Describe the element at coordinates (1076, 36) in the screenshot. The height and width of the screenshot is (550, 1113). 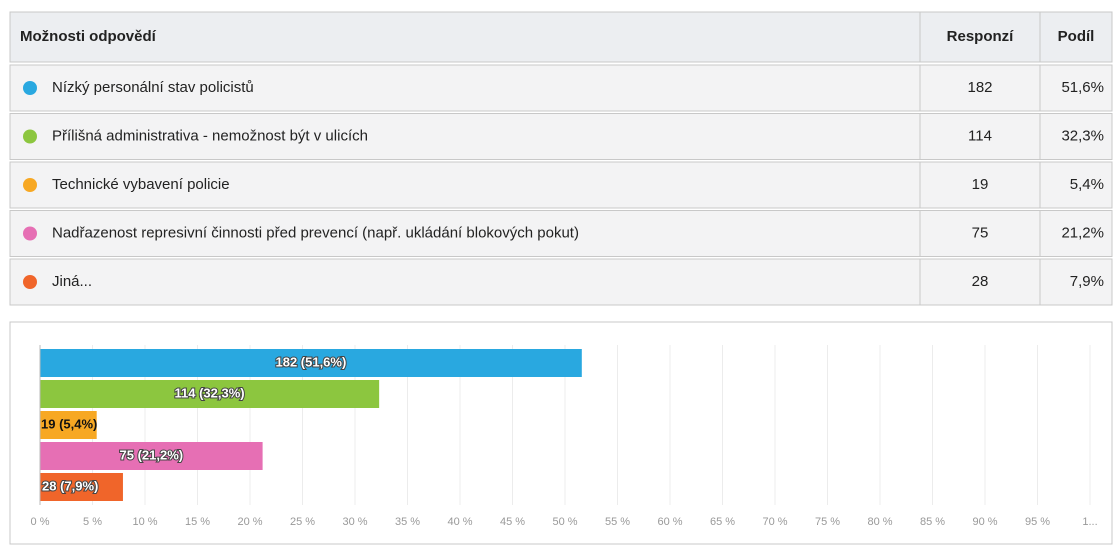
I see `header-share: Podíl` at that location.